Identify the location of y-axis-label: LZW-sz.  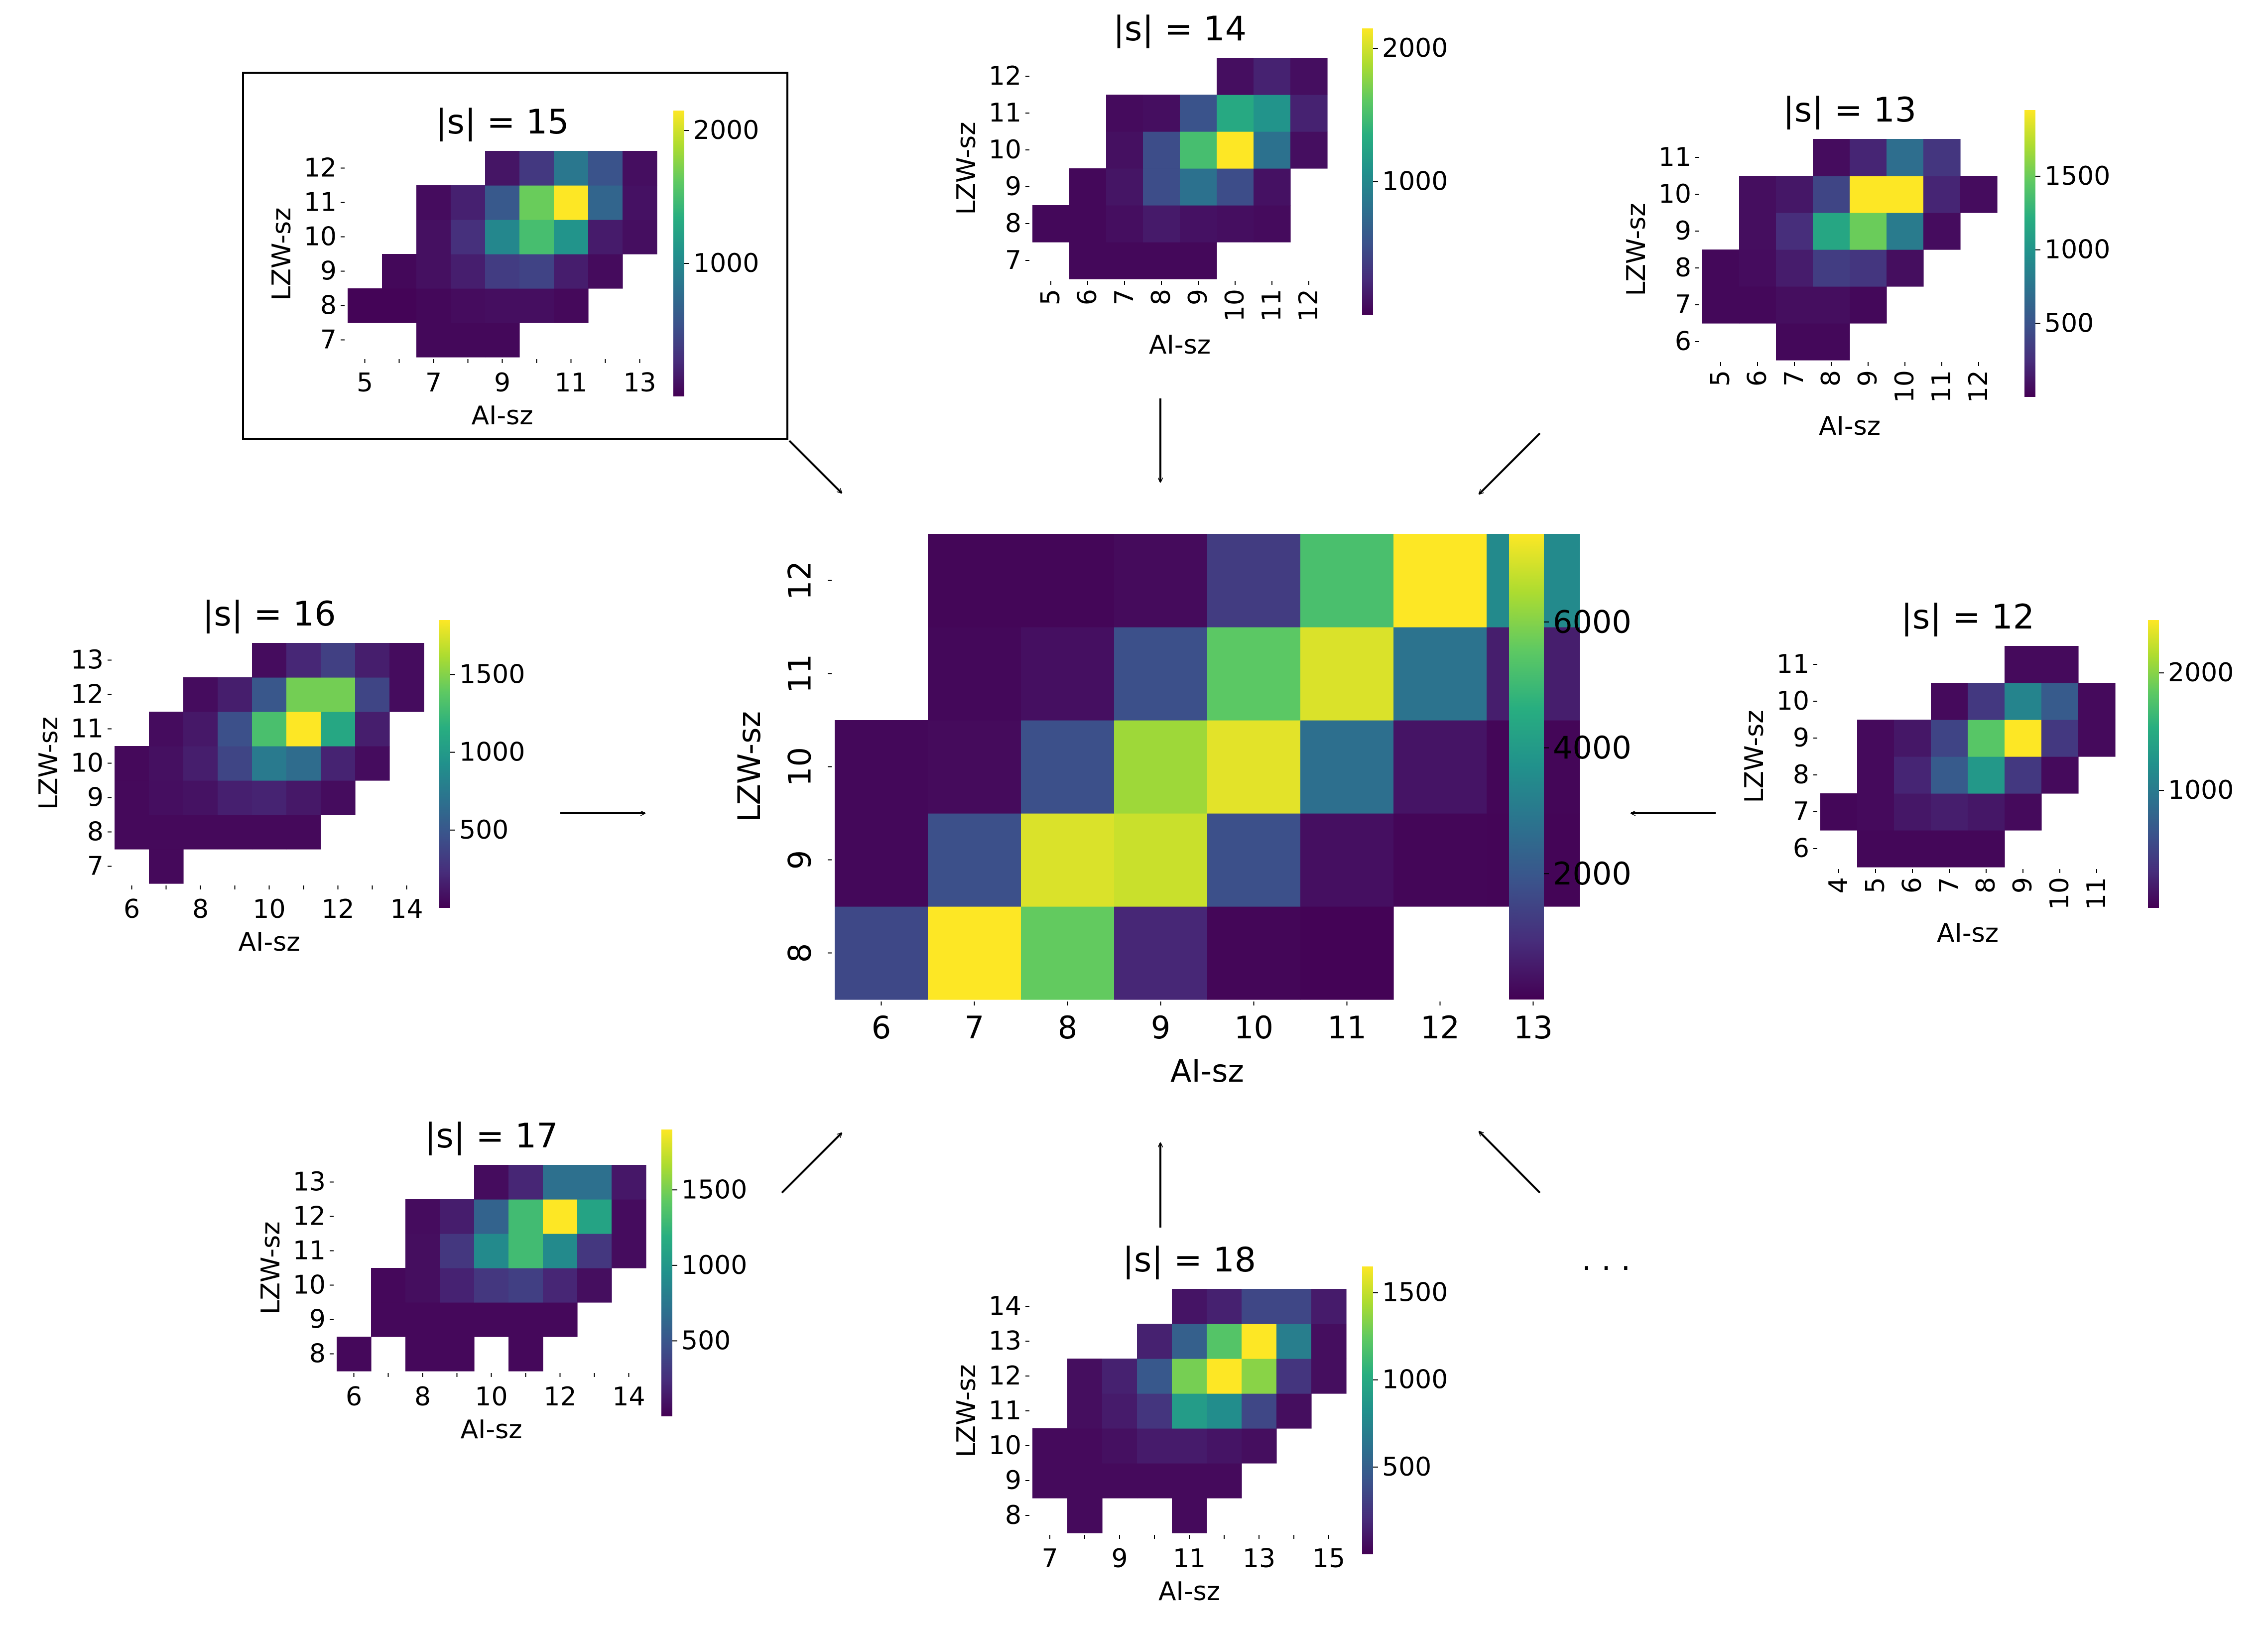
(749, 767).